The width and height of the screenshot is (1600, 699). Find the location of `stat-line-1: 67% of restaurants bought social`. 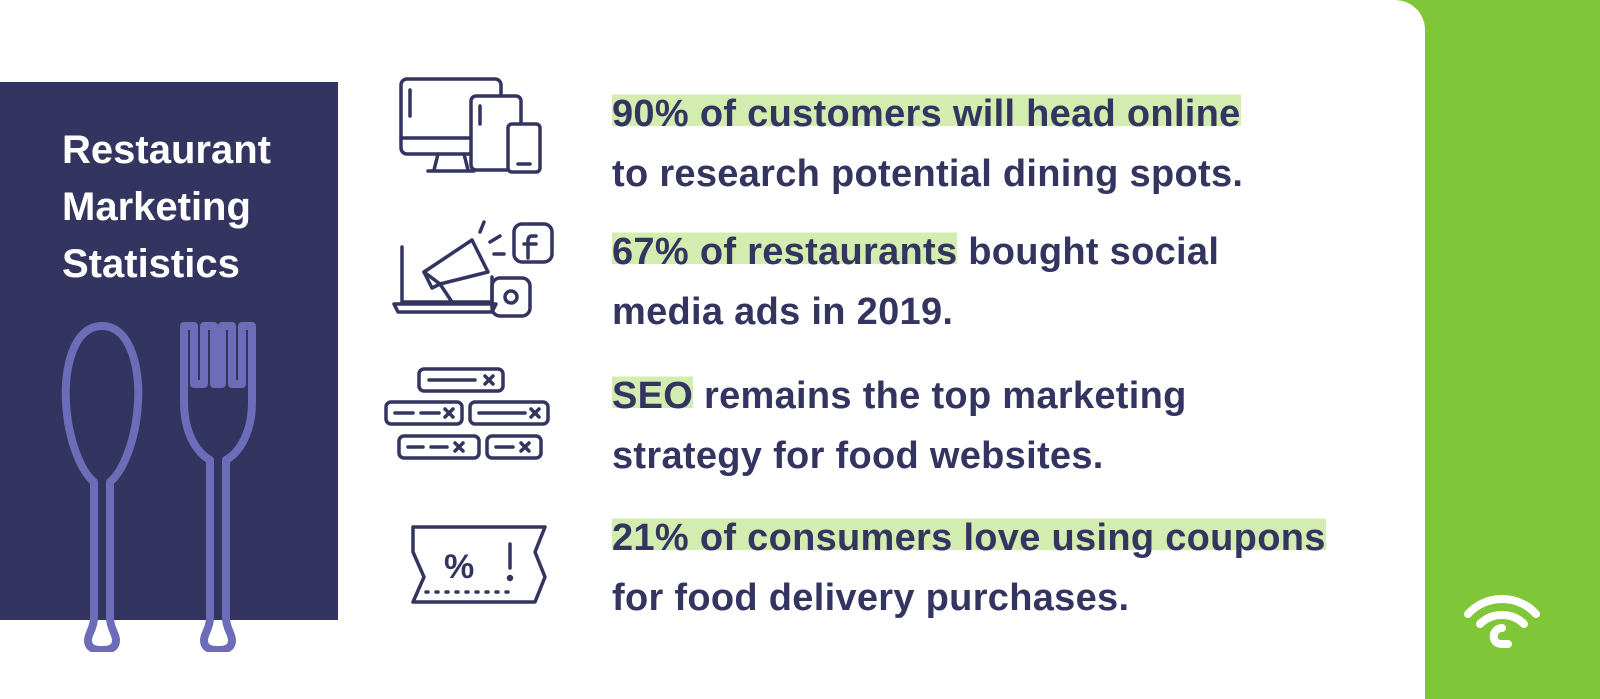

stat-line-1: 67% of restaurants bought social is located at coordinates (1007, 252).